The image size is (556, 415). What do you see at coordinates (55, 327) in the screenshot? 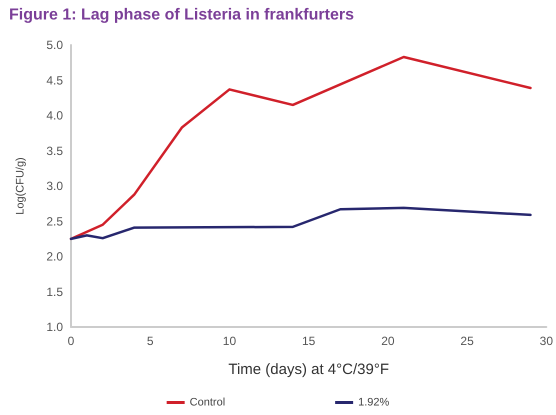
I see `y-tick-label: 1.0` at bounding box center [55, 327].